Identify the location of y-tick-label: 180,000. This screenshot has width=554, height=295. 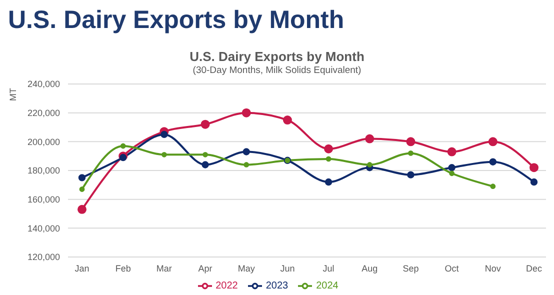
(43, 171).